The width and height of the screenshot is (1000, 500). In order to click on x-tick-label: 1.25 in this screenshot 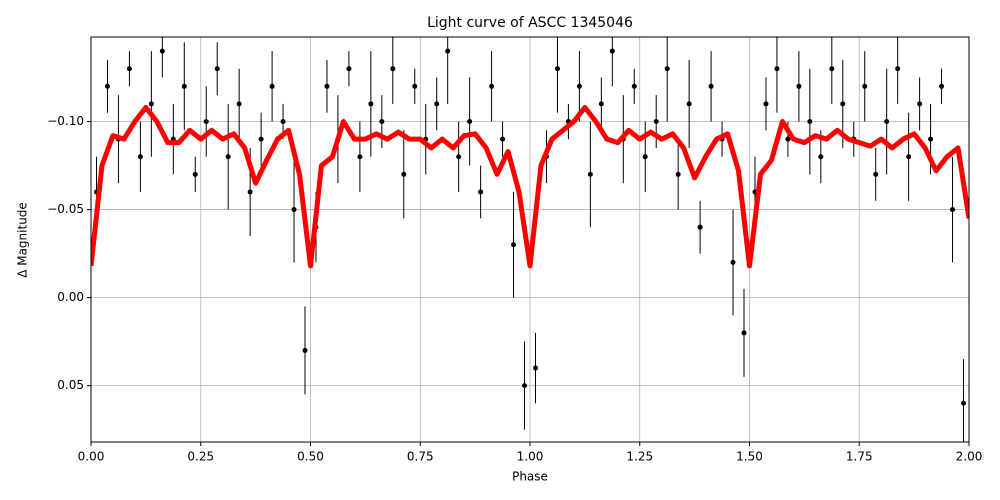, I will do `click(639, 457)`.